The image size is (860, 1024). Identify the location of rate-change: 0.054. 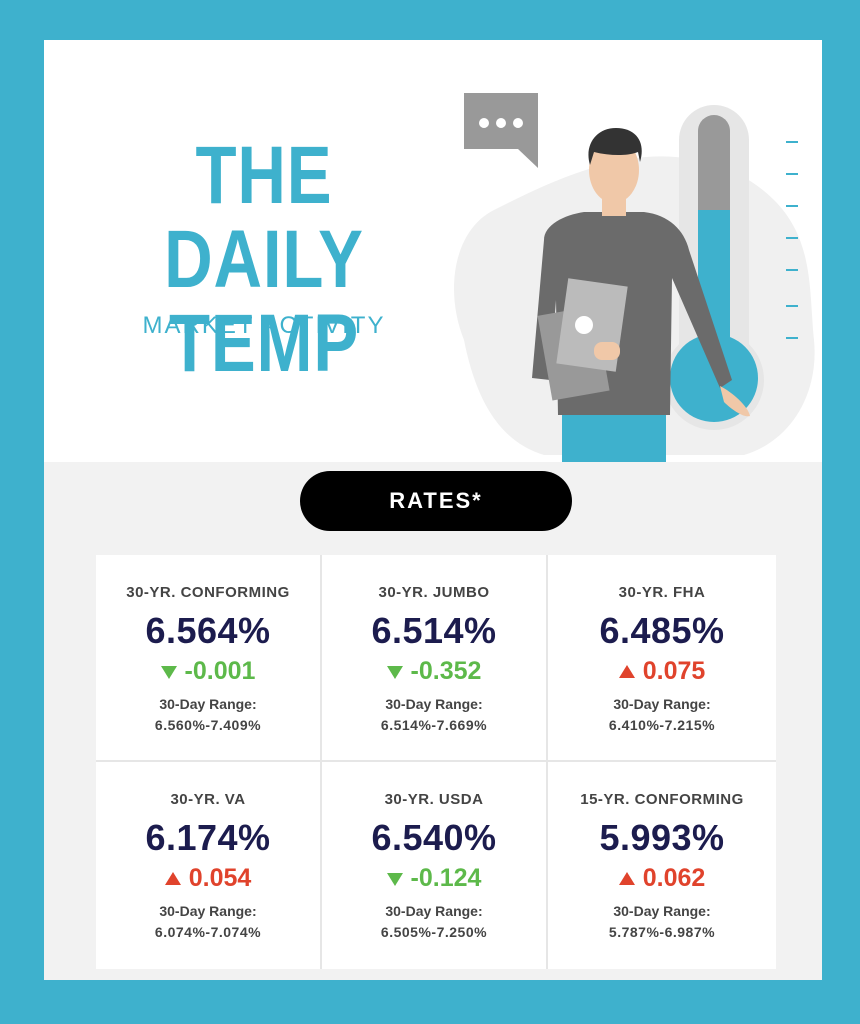
(208, 878).